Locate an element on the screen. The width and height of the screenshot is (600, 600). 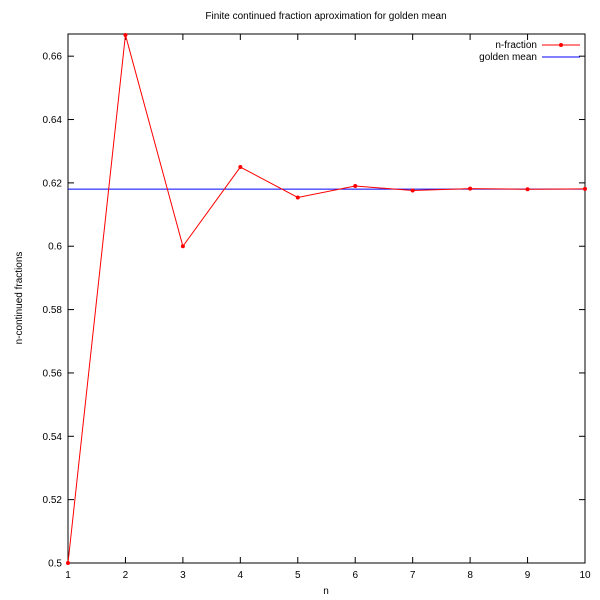
x-tick-label: 5 is located at coordinates (298, 575).